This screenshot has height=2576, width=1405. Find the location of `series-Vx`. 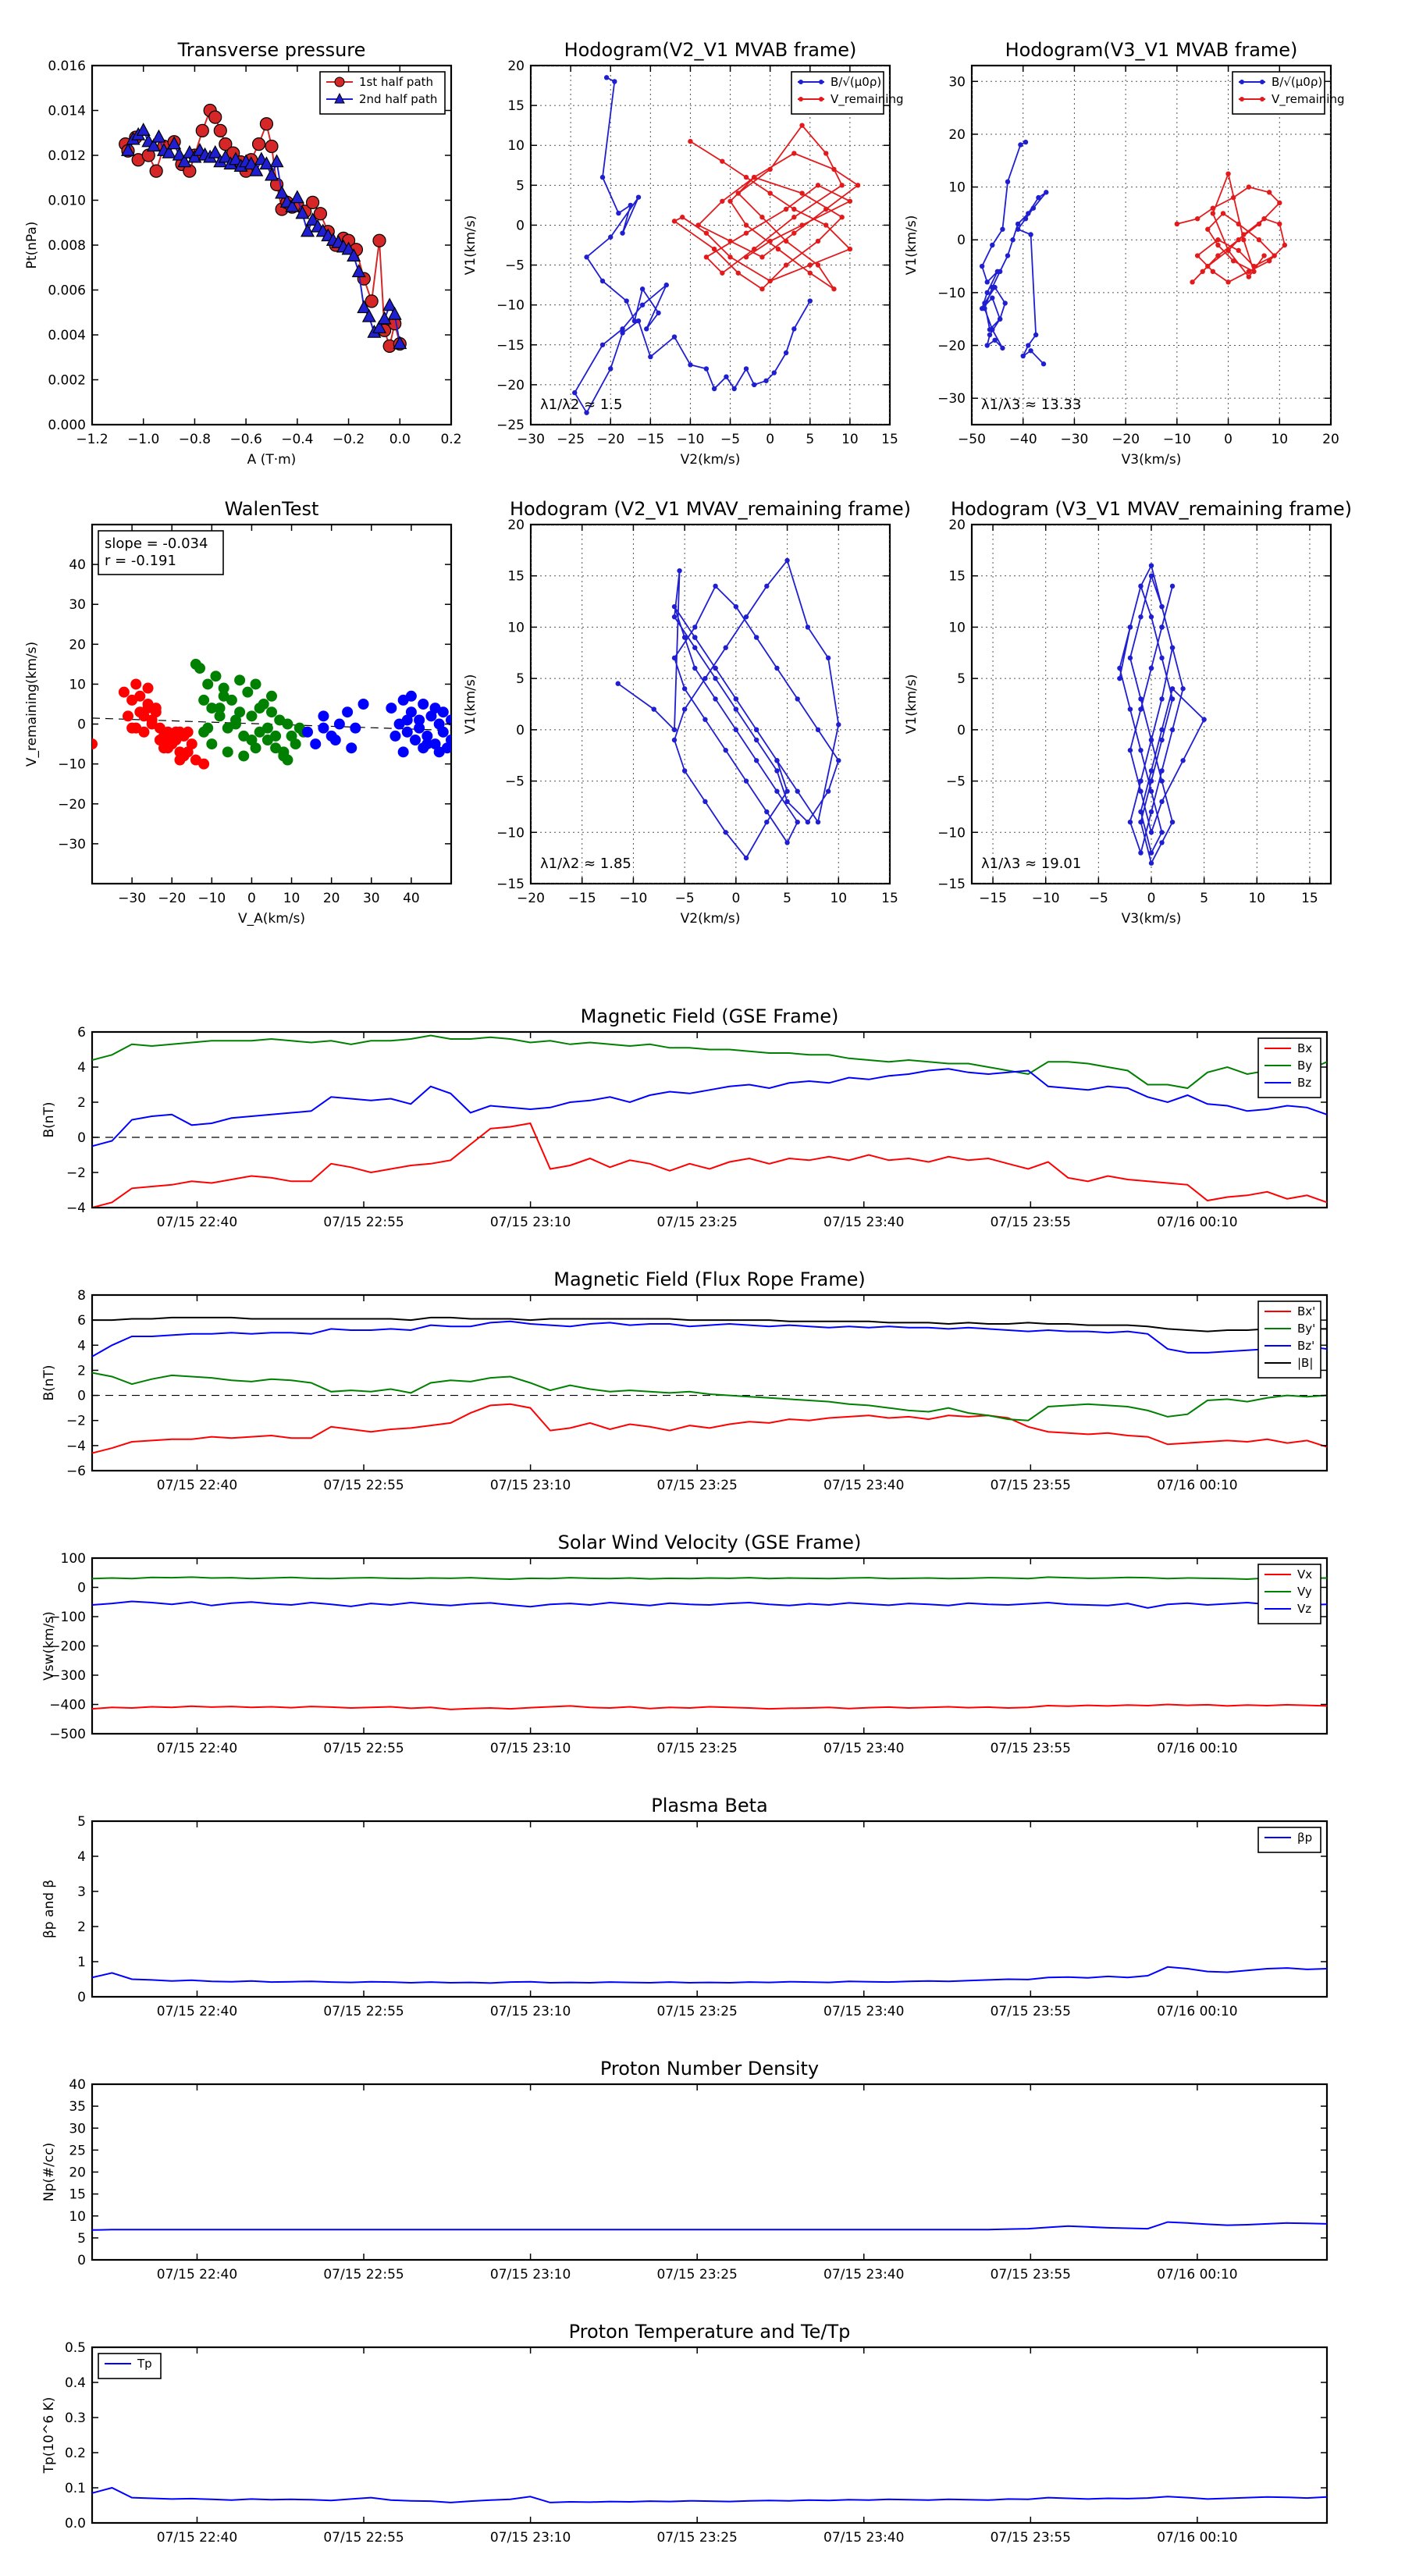

series-Vx is located at coordinates (710, 1706).